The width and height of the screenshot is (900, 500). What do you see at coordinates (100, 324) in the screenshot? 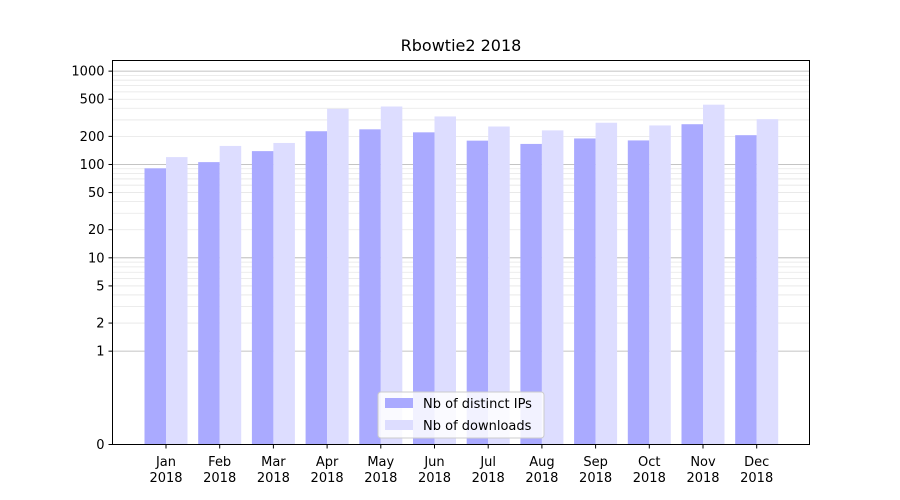
I see `y-tick-label: 2` at bounding box center [100, 324].